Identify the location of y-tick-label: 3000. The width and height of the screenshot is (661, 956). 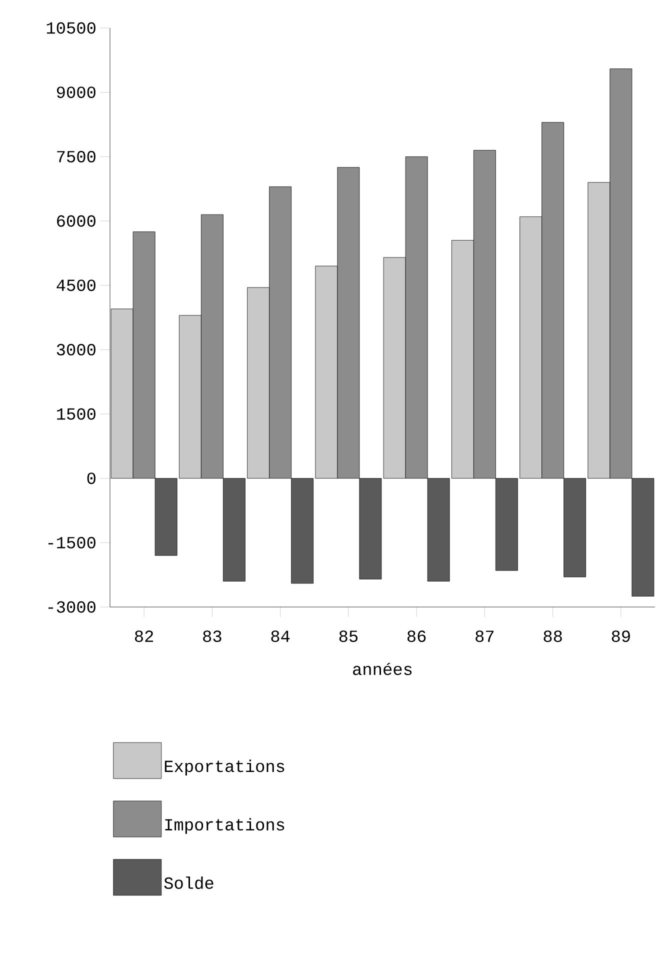
(76, 350).